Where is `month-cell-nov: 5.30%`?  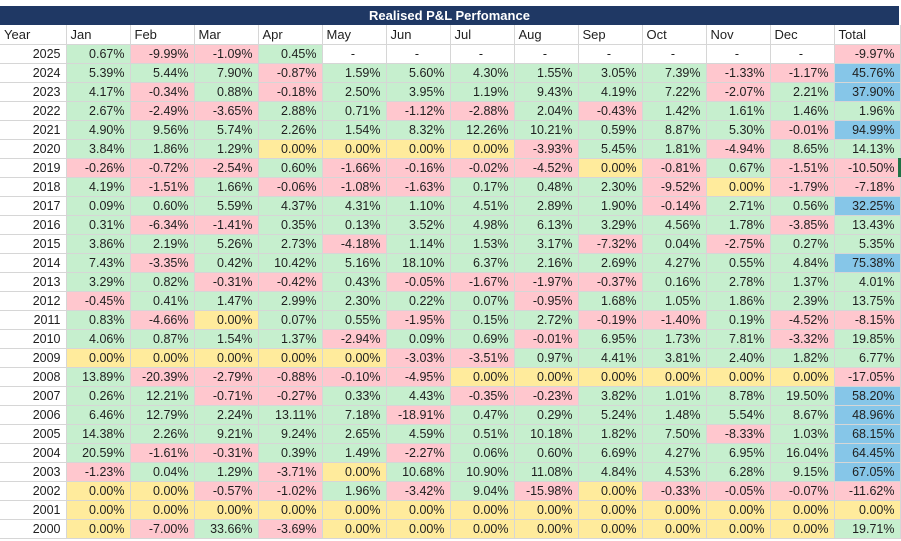 month-cell-nov: 5.30% is located at coordinates (738, 130).